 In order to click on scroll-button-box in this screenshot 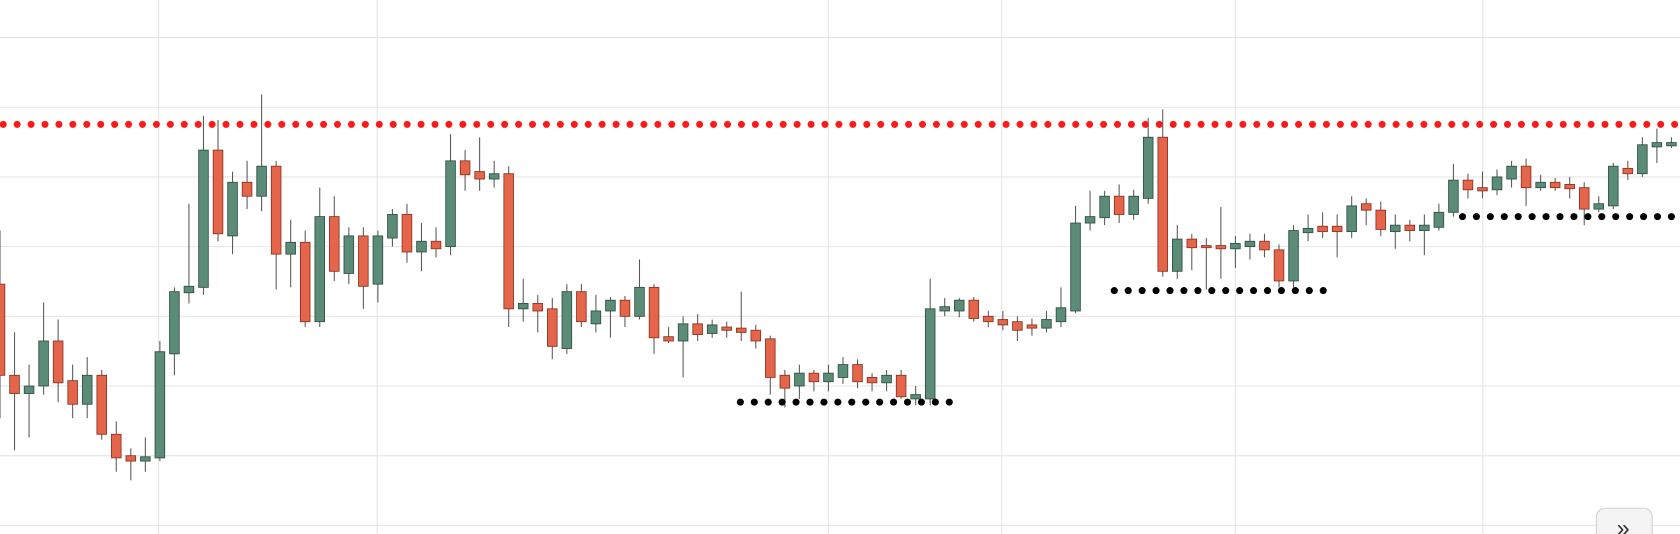, I will do `click(1624, 520)`.